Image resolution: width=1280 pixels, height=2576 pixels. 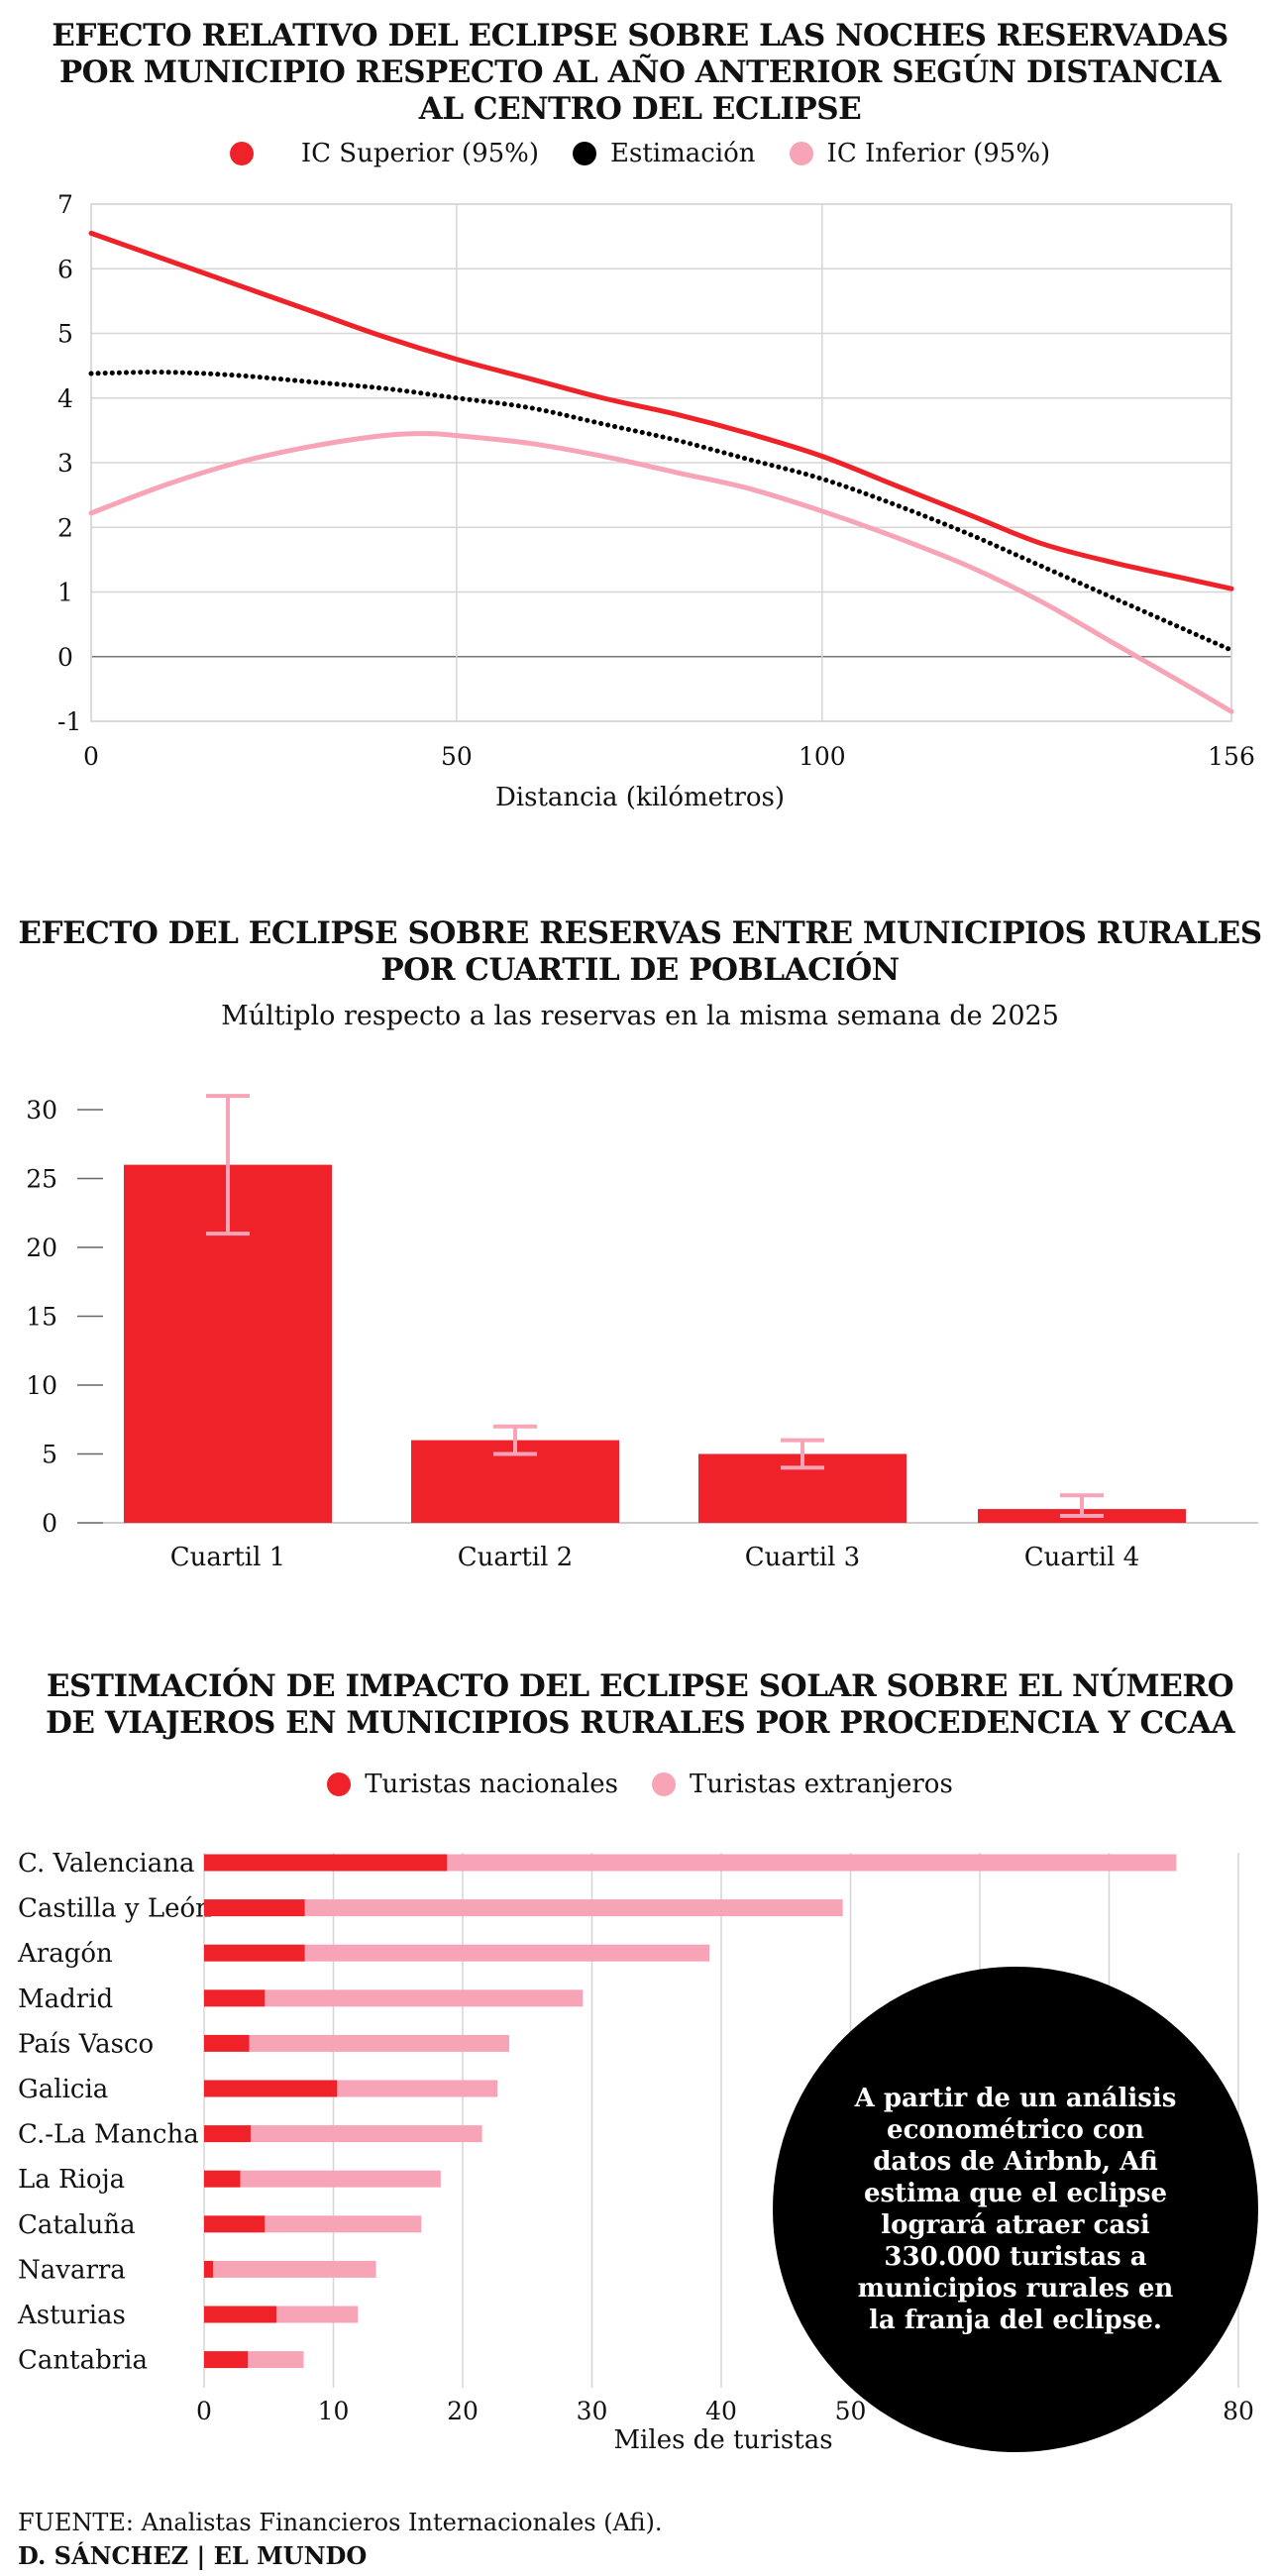 What do you see at coordinates (71, 2180) in the screenshot?
I see `category-label: La Rioja` at bounding box center [71, 2180].